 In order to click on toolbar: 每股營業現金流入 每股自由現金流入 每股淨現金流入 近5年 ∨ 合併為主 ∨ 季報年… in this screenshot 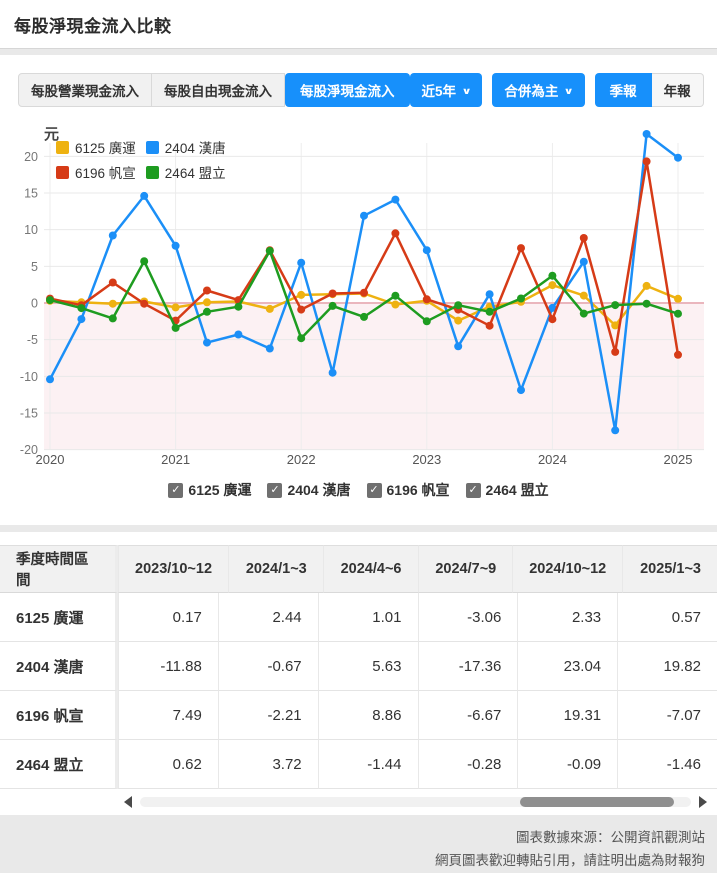, I will do `click(358, 90)`.